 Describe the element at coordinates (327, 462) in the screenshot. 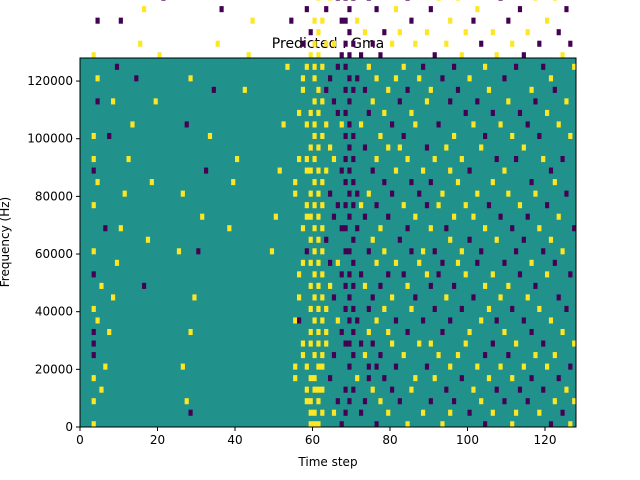

I see `x-axis-label: Time step` at that location.